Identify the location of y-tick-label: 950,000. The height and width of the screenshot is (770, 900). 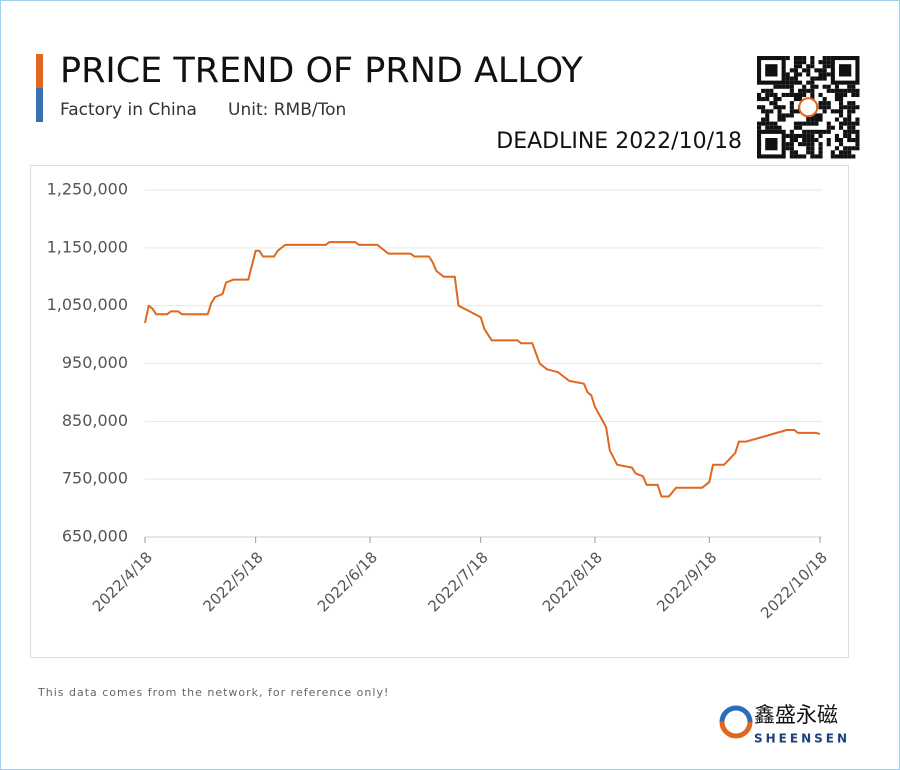
(95, 362).